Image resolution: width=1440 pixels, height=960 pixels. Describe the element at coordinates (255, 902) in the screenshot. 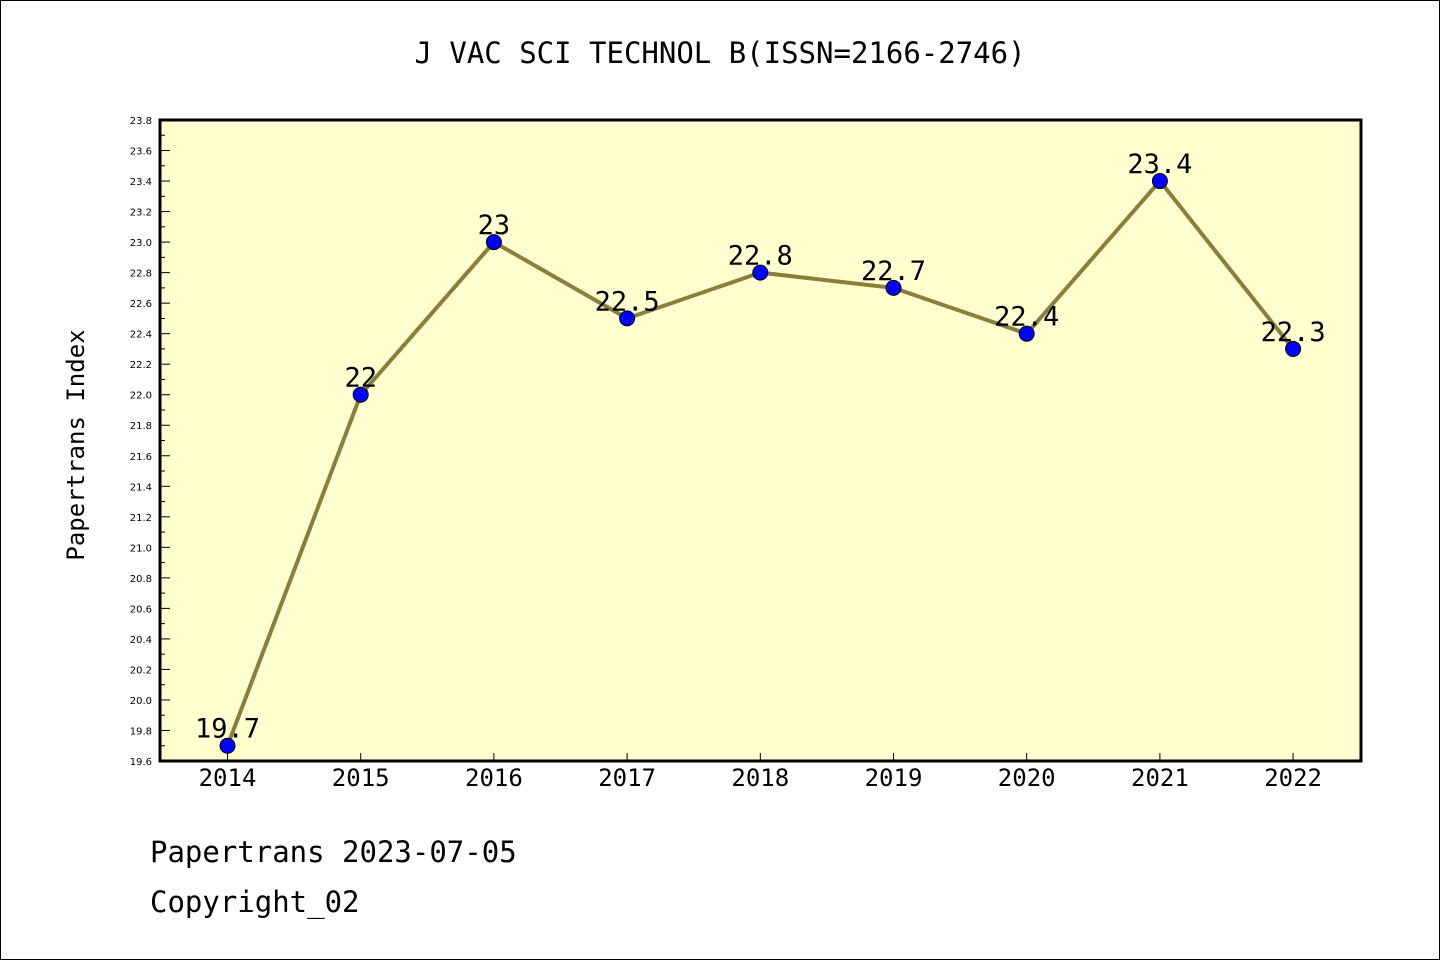

I see `footer-copyright: Copyright_02` at that location.